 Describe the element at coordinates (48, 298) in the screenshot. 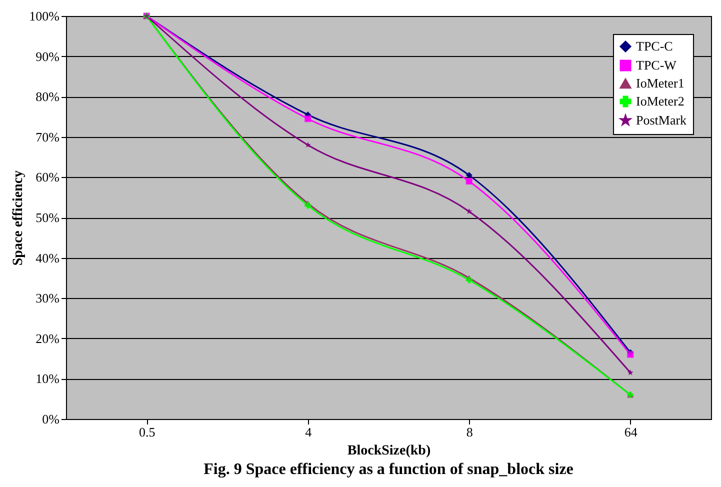

I see `y-tick-label: 30%` at that location.